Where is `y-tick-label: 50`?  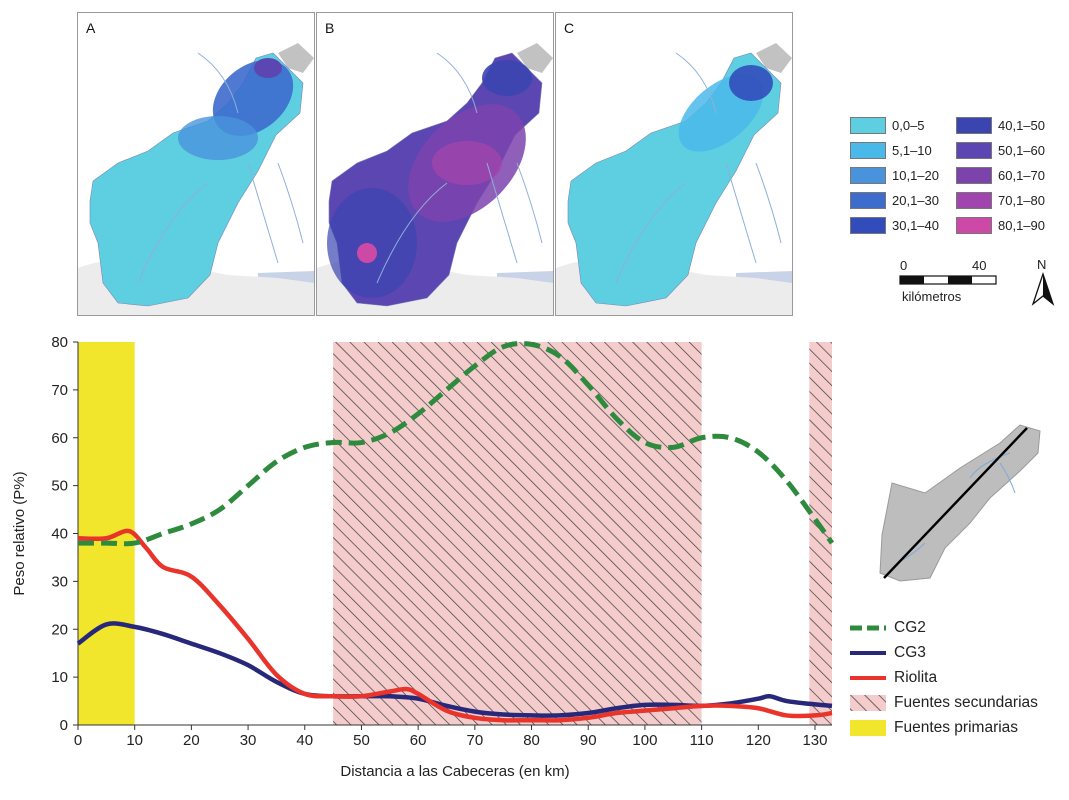
y-tick-label: 50 is located at coordinates (59, 486).